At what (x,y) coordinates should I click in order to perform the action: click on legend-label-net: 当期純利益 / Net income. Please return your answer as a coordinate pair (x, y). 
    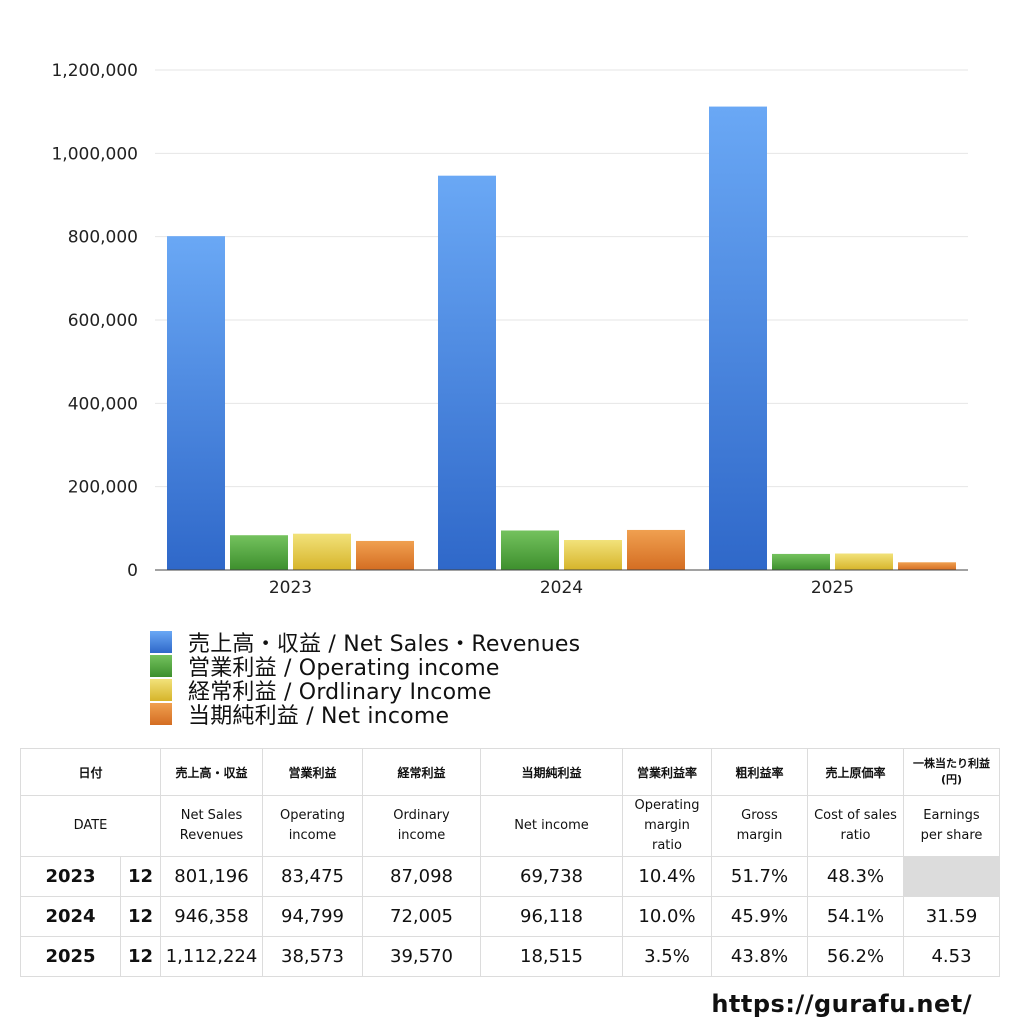
    Looking at the image, I should click on (319, 716).